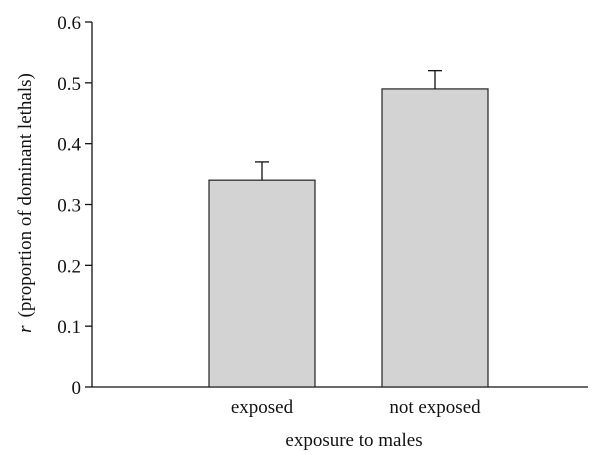 This screenshot has height=455, width=606. What do you see at coordinates (25, 195) in the screenshot?
I see `y-axis-label: (proportion of dominant lethals)` at bounding box center [25, 195].